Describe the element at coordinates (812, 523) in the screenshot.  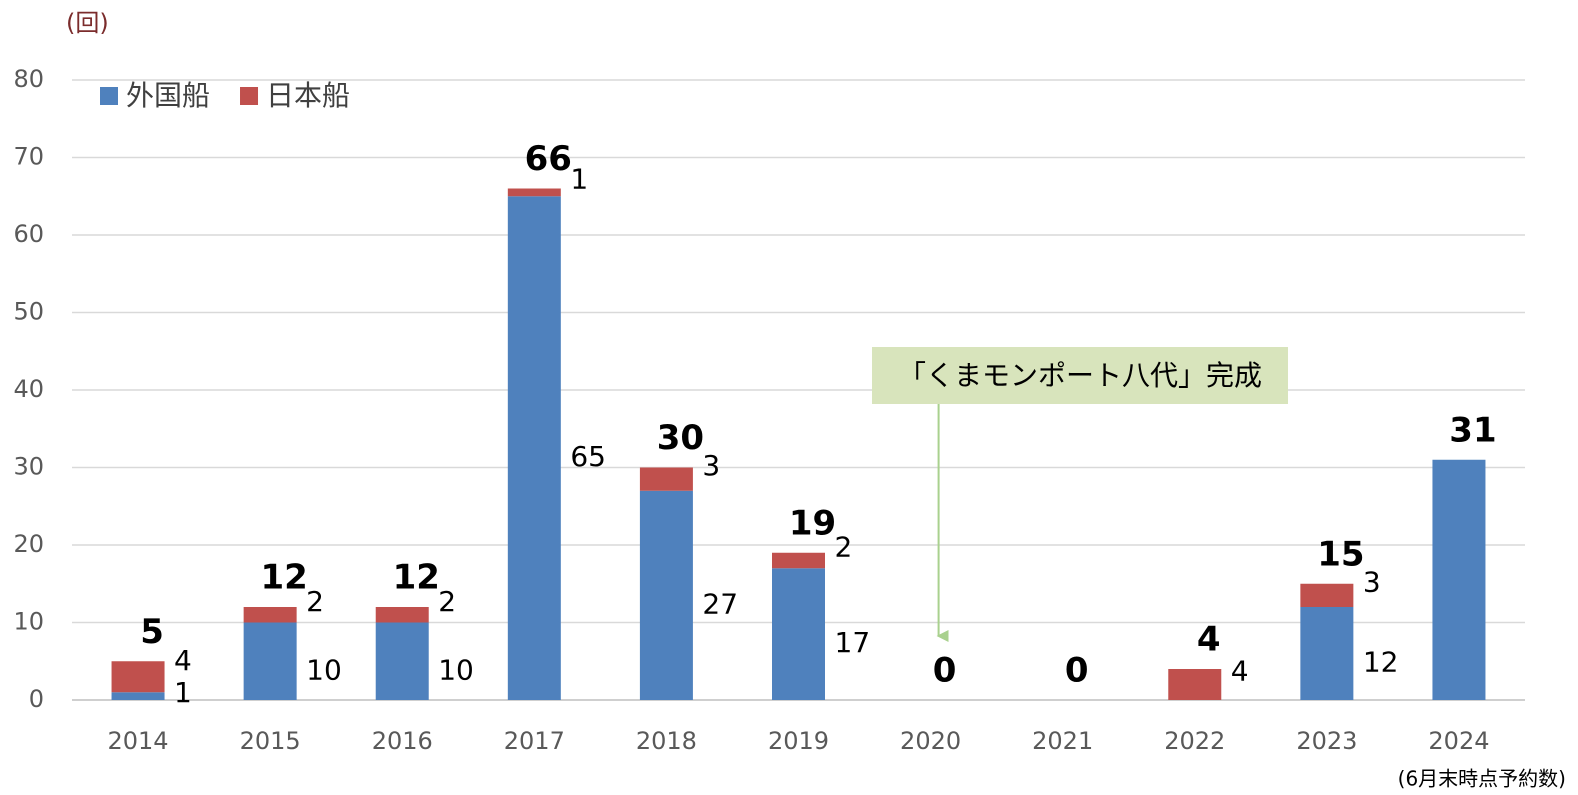
I see `total-label: 19` at that location.